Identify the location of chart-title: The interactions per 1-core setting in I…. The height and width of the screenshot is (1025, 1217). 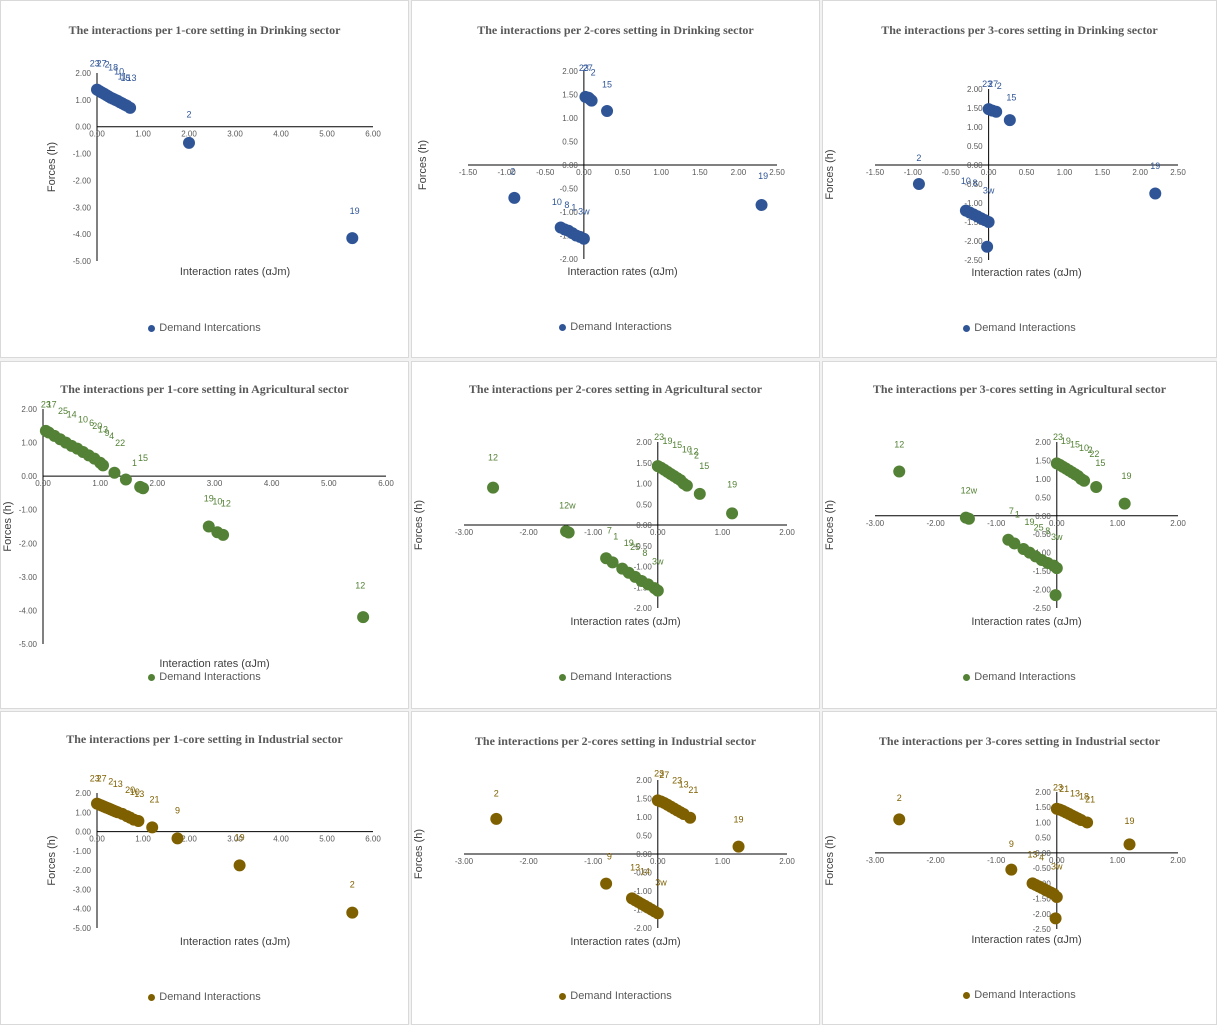
(204, 739).